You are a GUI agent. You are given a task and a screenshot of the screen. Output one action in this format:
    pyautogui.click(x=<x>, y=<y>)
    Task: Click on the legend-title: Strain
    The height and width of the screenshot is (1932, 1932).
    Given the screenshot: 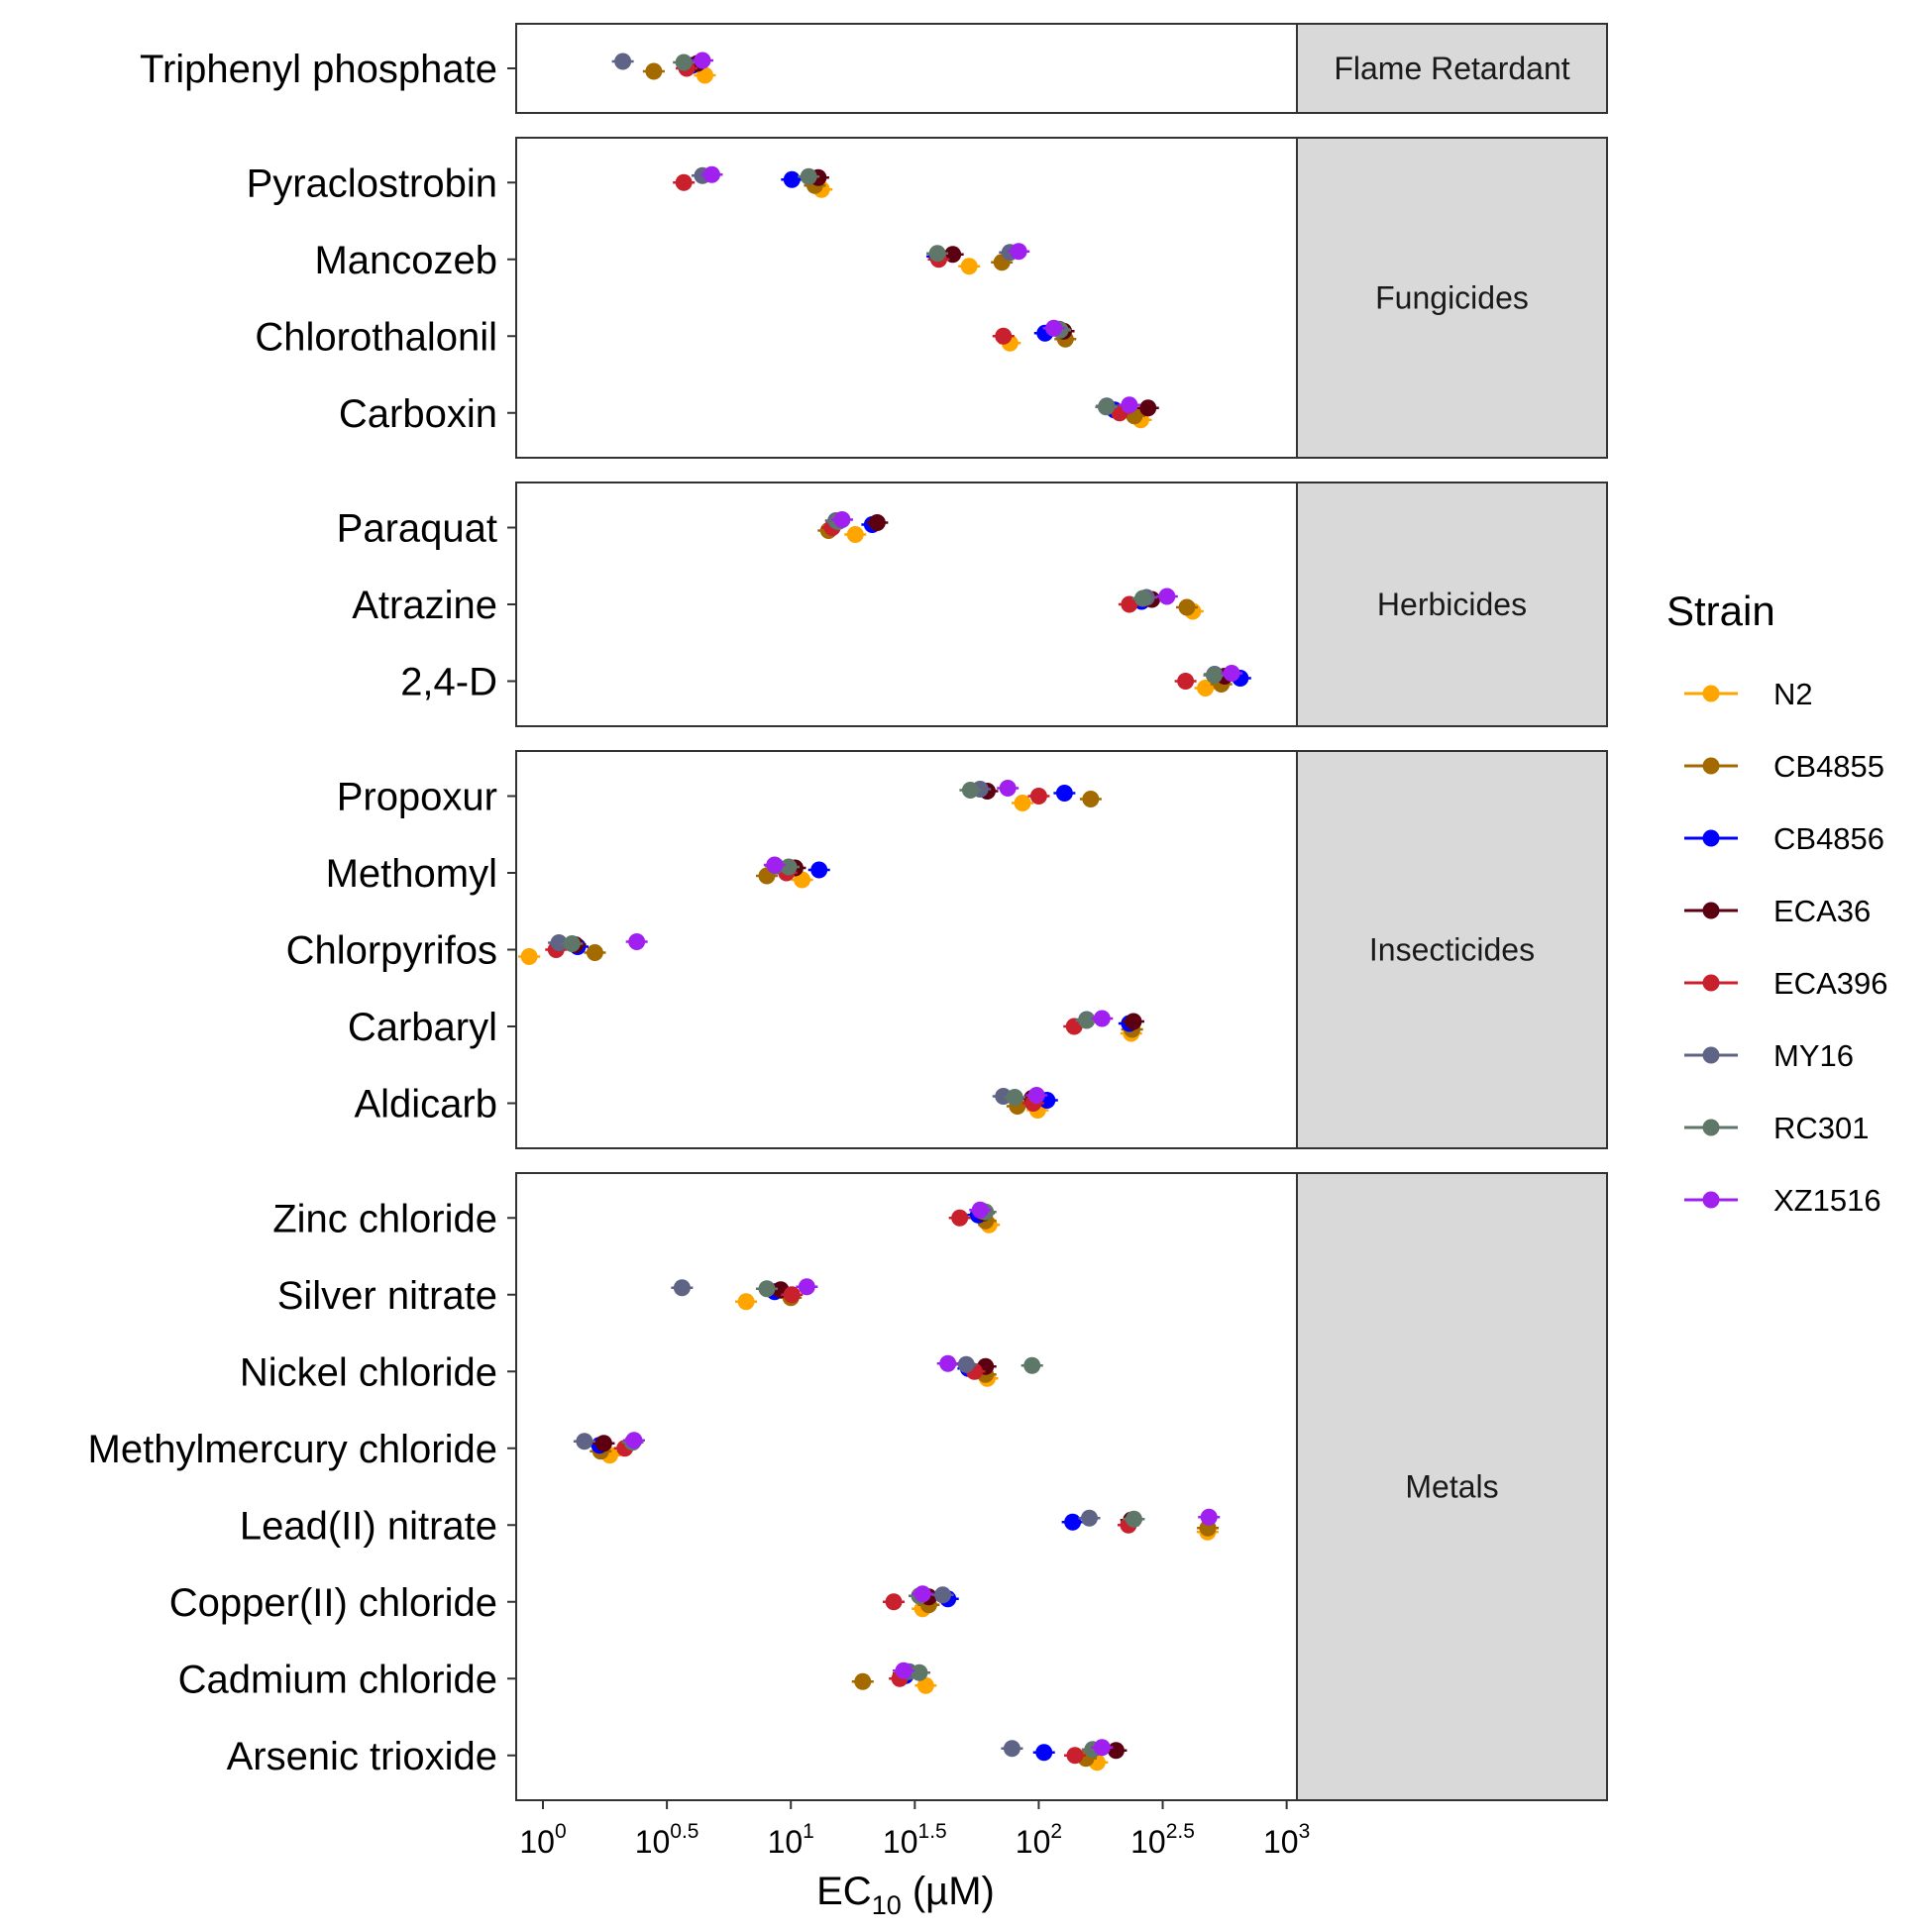 What is the action you would take?
    pyautogui.click(x=1721, y=611)
    